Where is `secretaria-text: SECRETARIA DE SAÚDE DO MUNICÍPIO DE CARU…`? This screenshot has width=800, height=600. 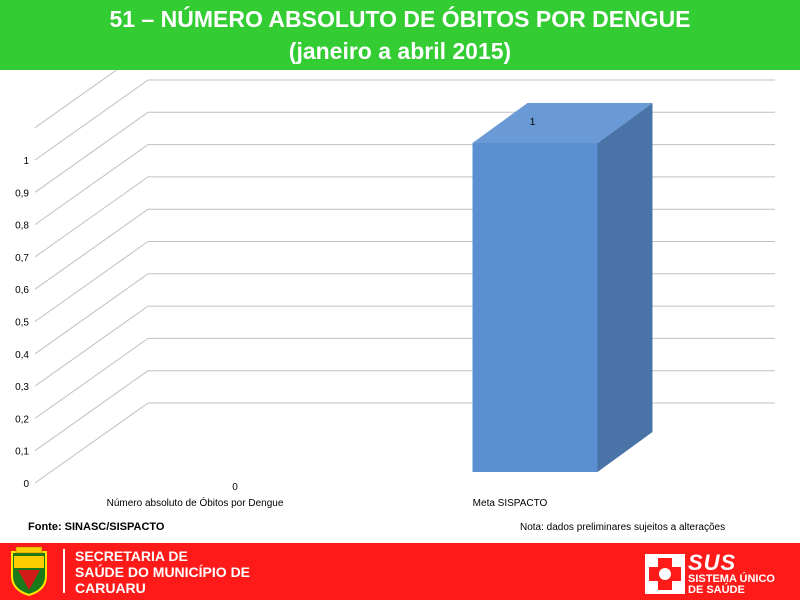 secretaria-text: SECRETARIA DE SAÚDE DO MUNICÍPIO DE CARU… is located at coordinates (163, 572).